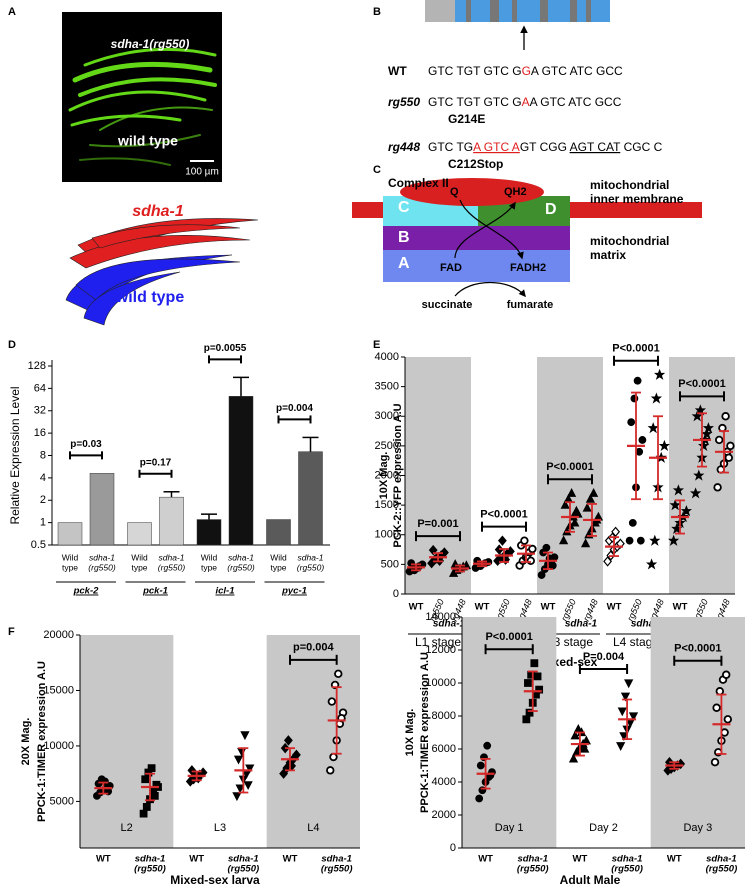 This screenshot has height=889, width=749. Describe the element at coordinates (127, 828) in the screenshot. I see `stage-label: L2` at that location.